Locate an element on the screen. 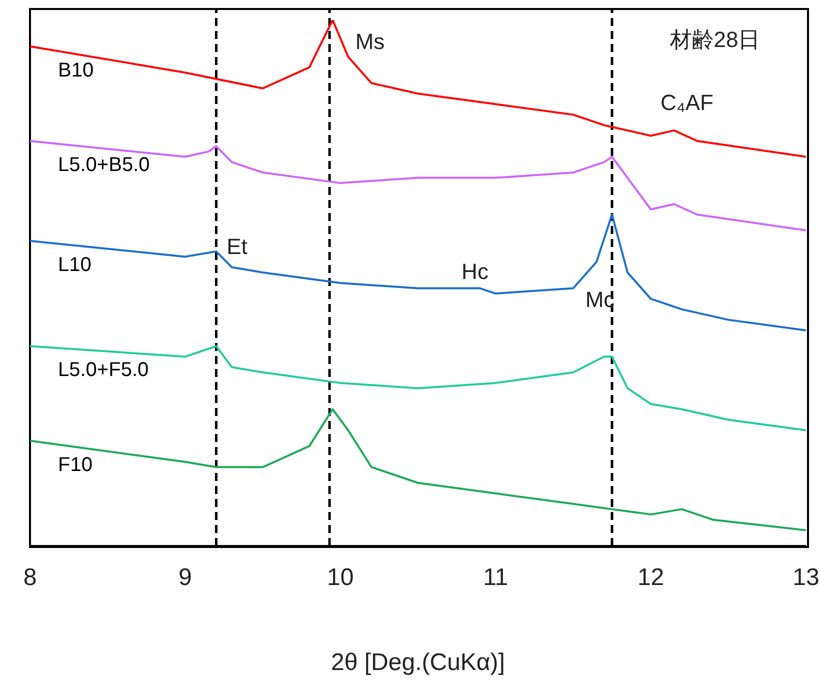 This screenshot has height=686, width=821. annotation: Mc is located at coordinates (600, 300).